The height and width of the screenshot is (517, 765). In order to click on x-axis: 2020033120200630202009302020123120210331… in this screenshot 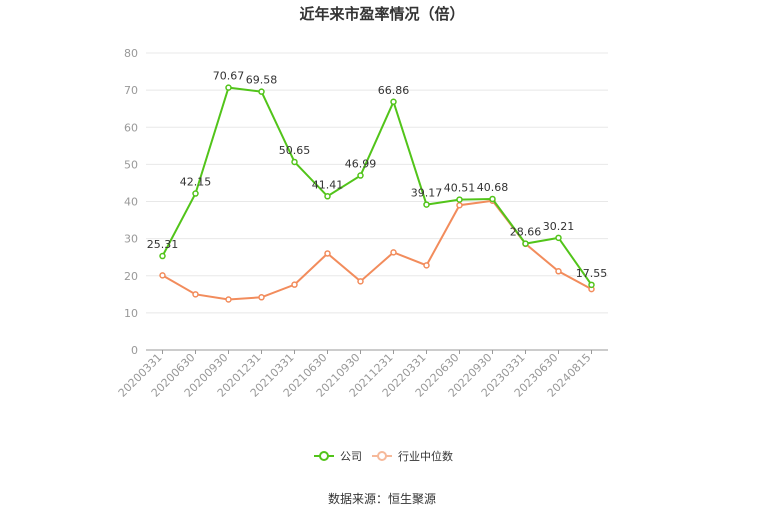, I will do `click(362, 374)`.